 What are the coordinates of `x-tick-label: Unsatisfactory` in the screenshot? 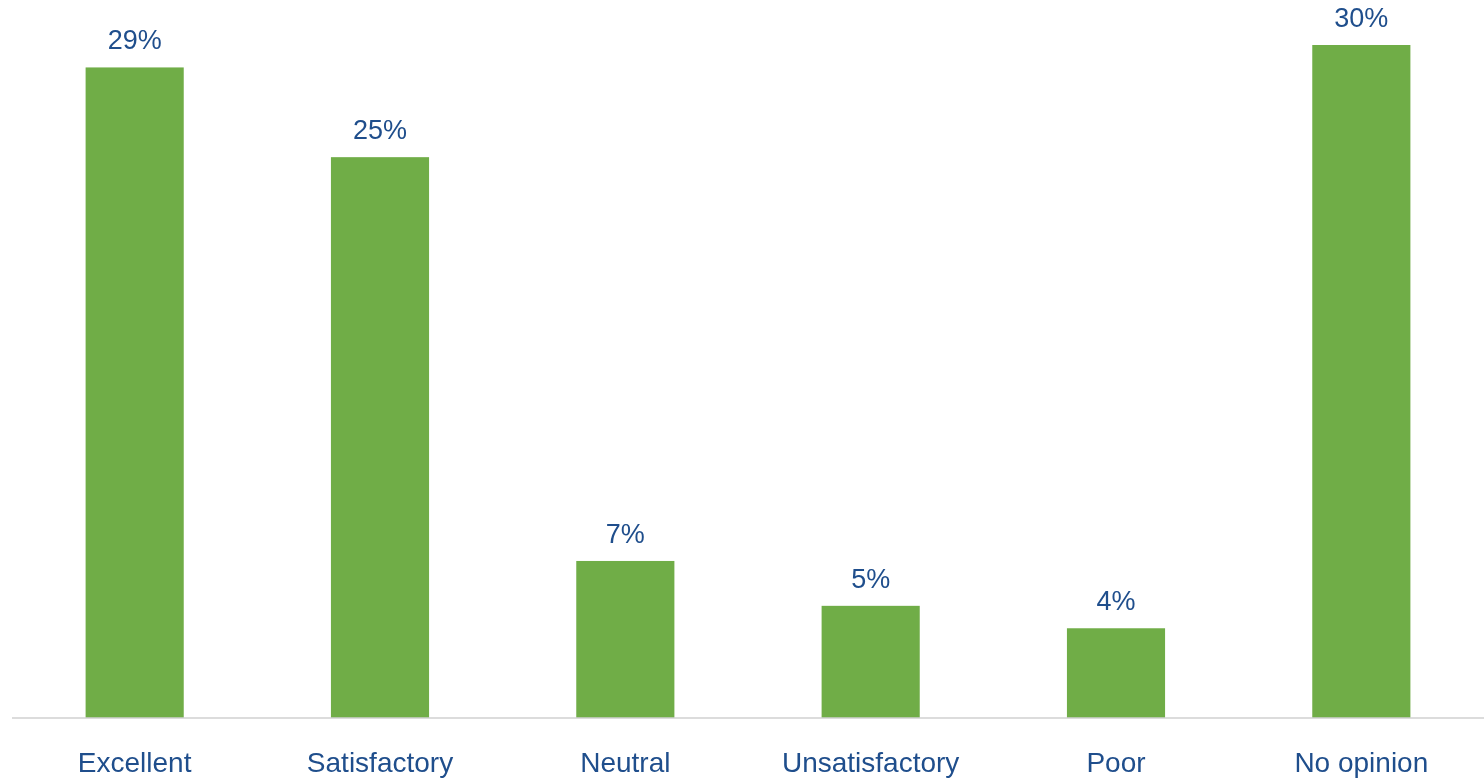 It's located at (870, 762).